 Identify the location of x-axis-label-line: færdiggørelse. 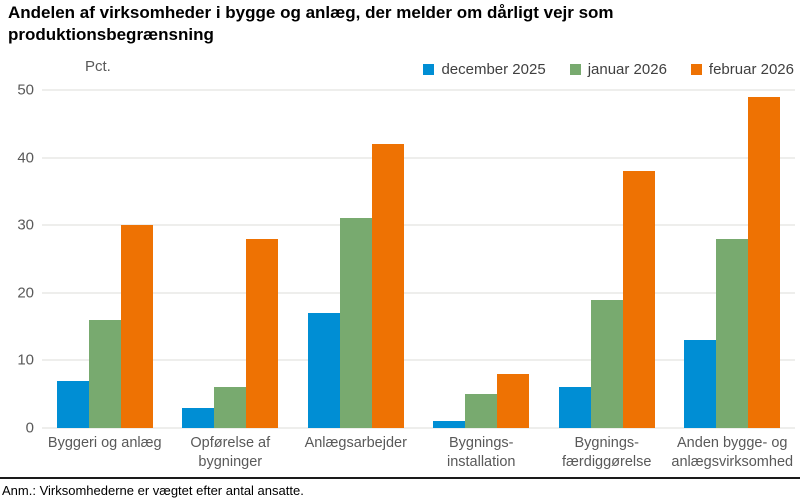
(607, 461).